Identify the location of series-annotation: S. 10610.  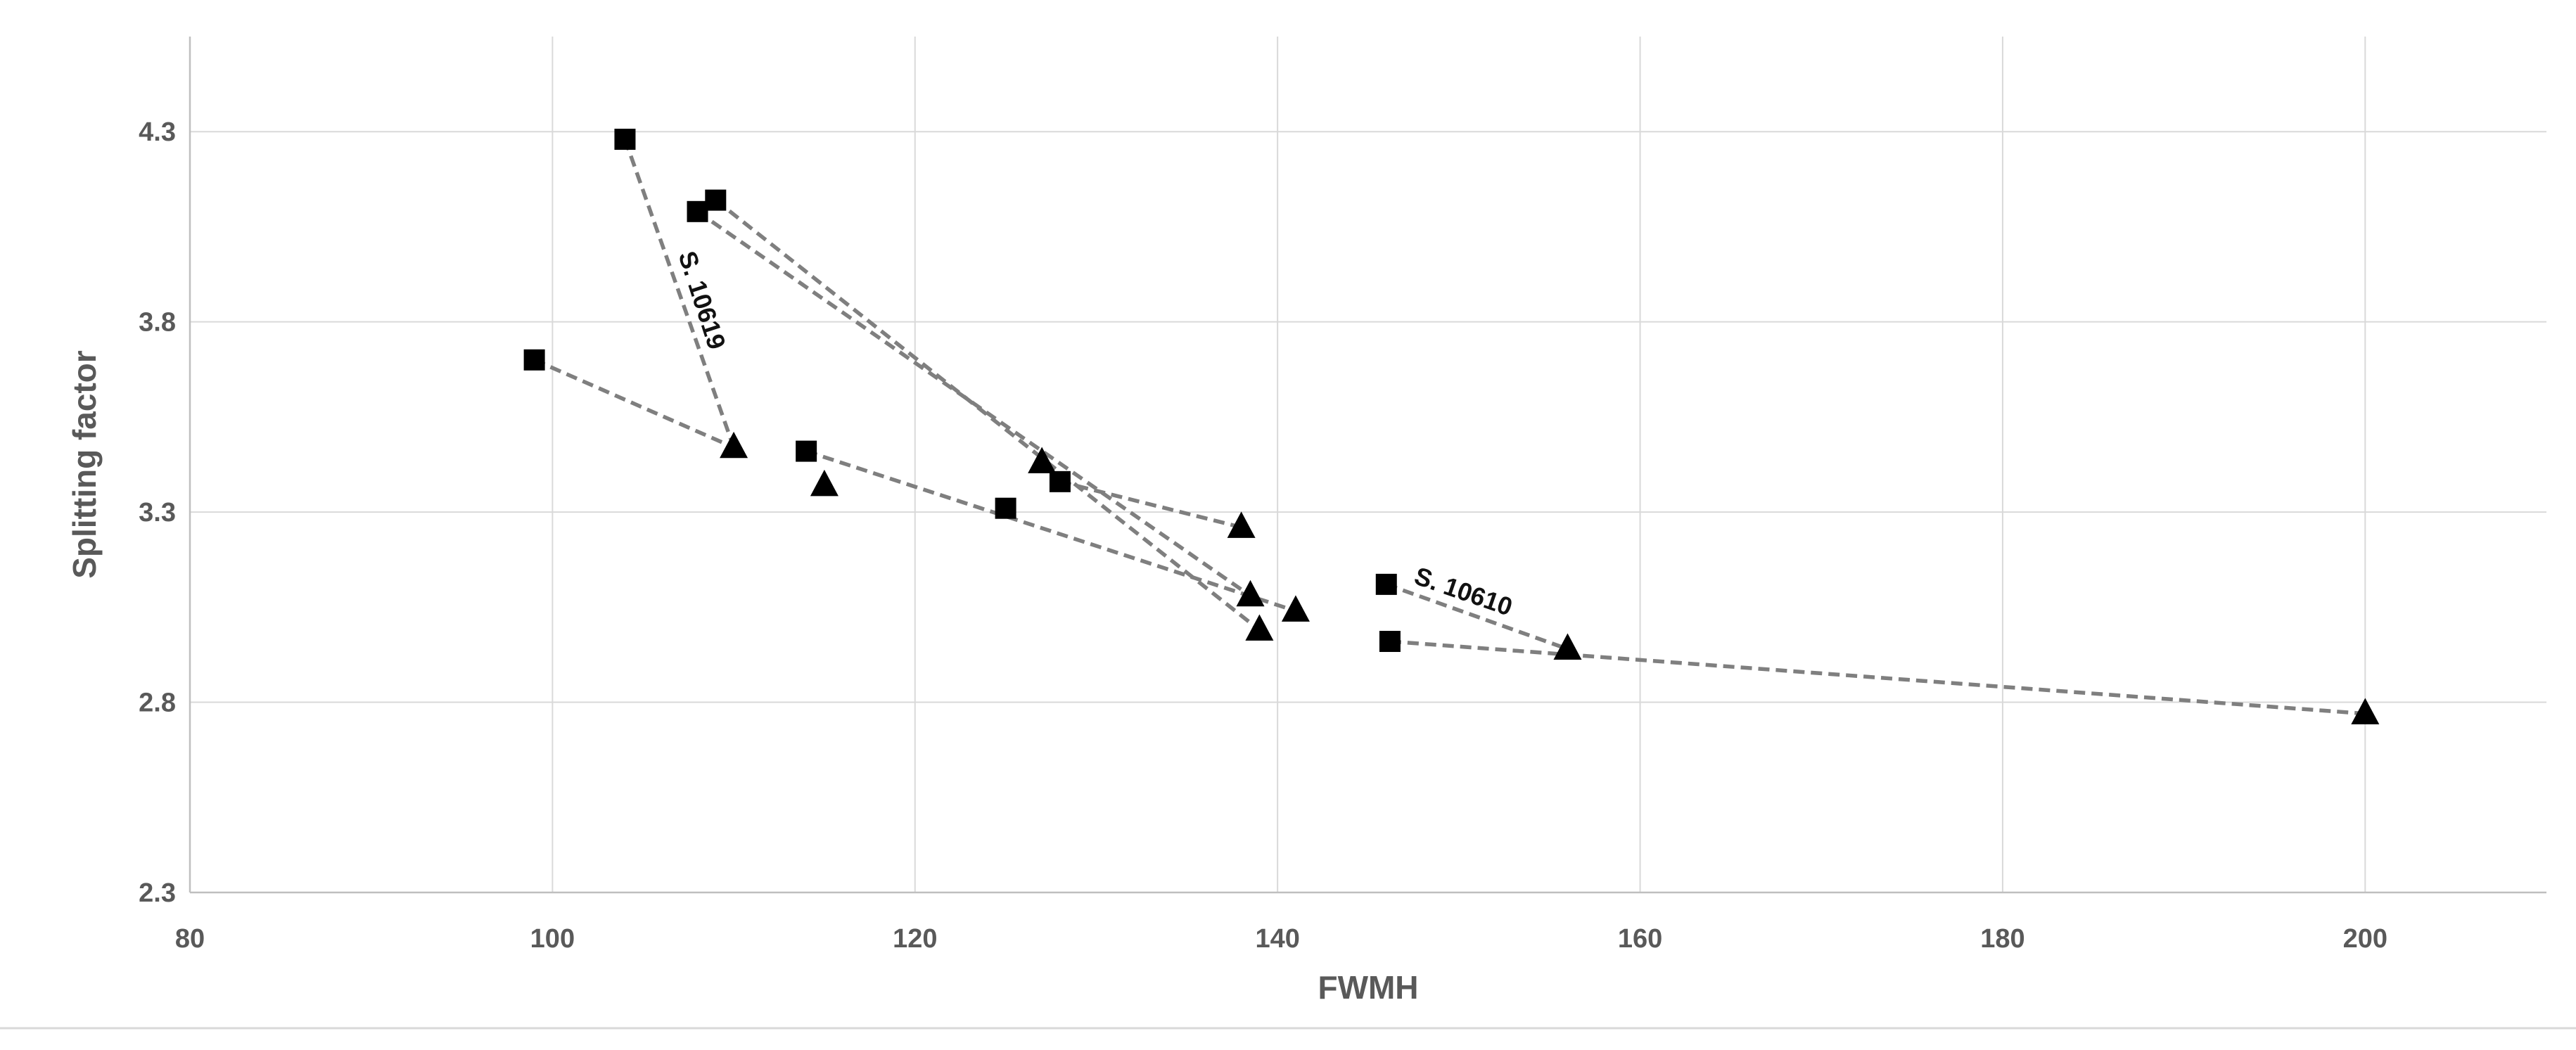
(1464, 591).